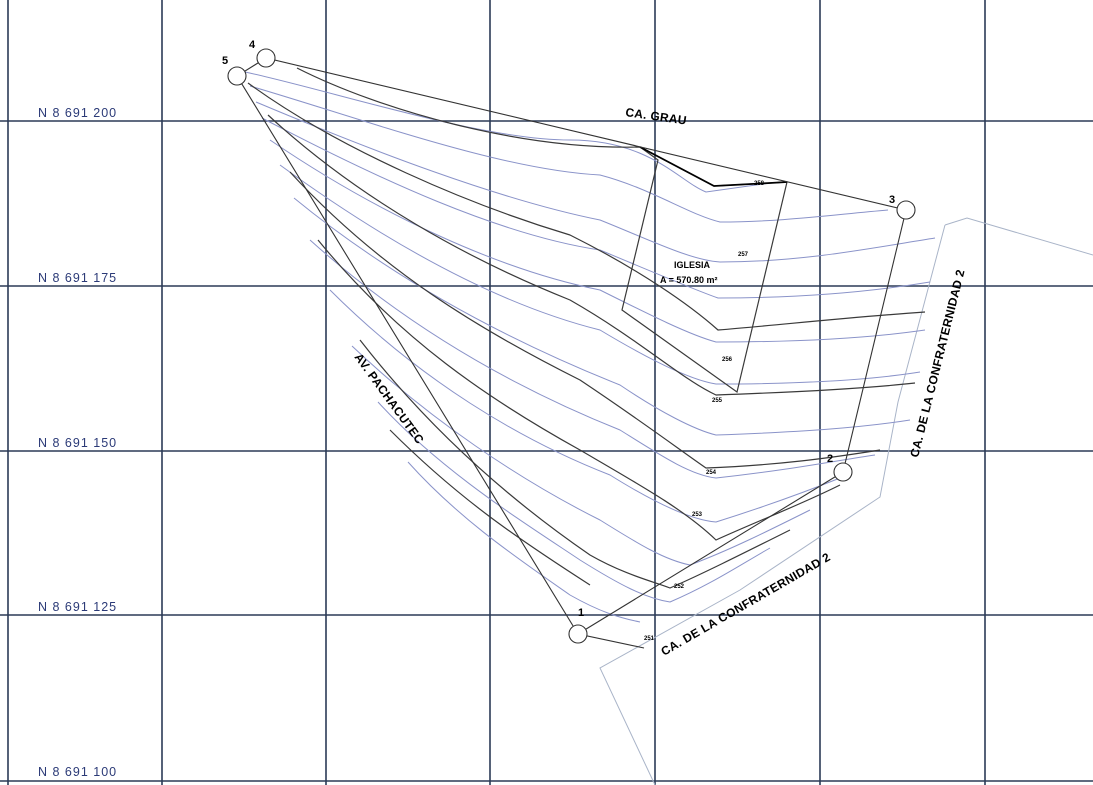  Describe the element at coordinates (692, 265) in the screenshot. I see `church-name: IGLESIA` at that location.